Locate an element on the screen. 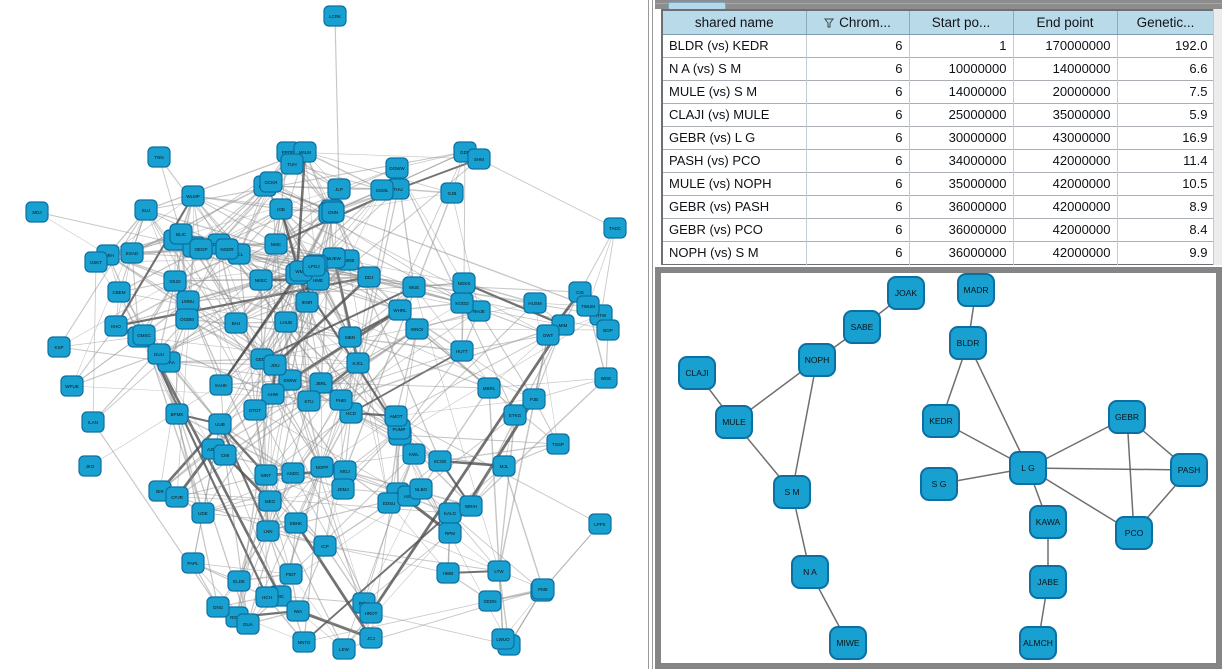  network-node: KSP is located at coordinates (59, 347).